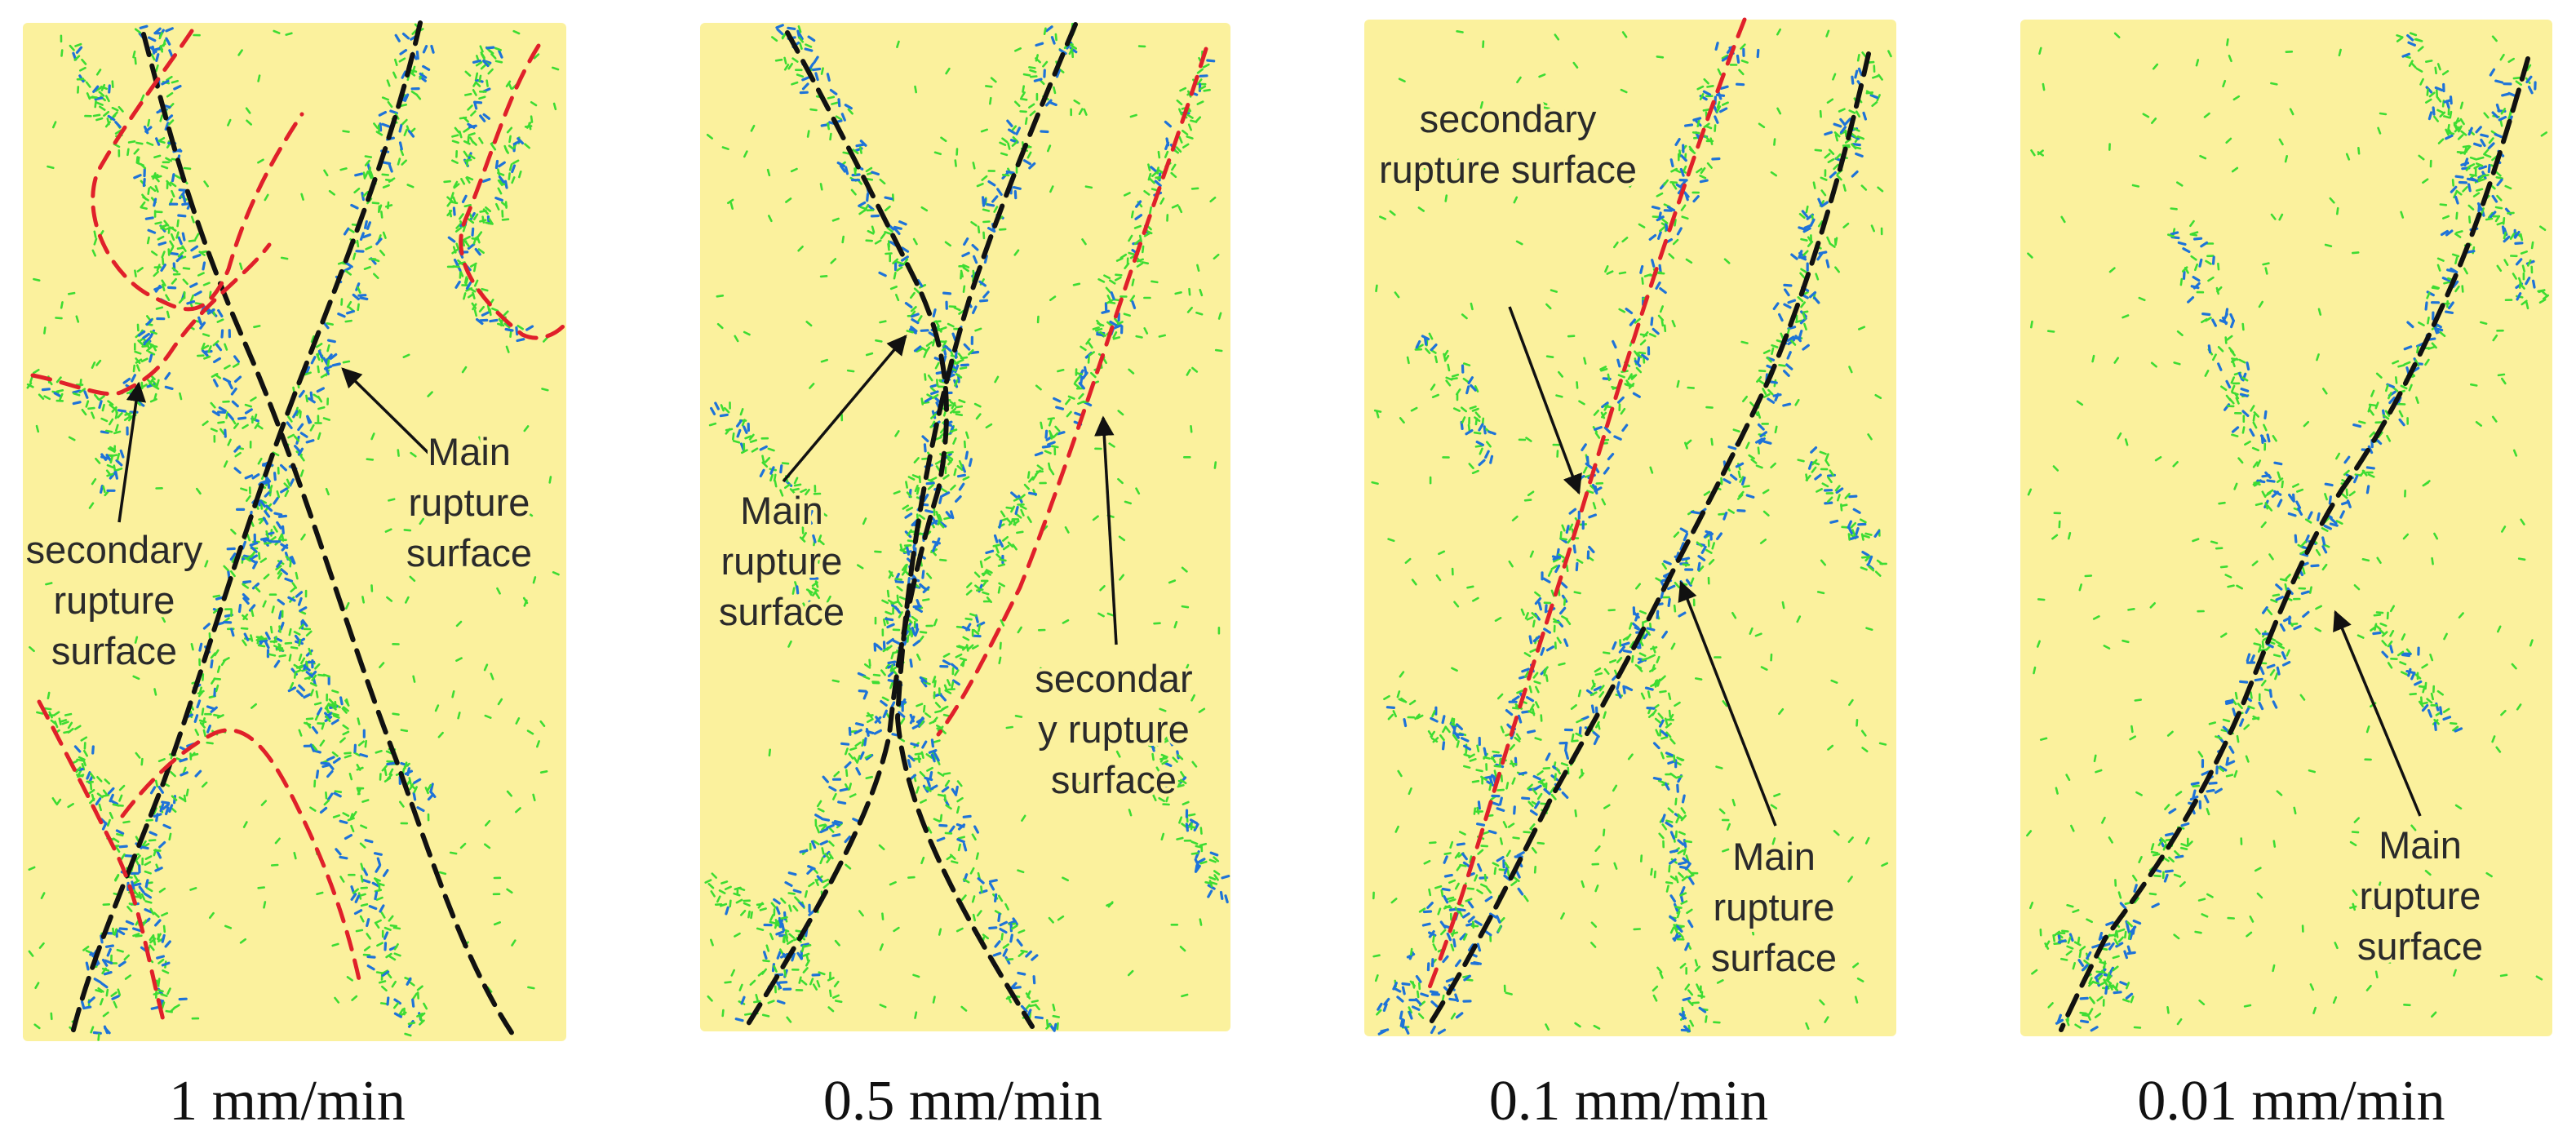 Image resolution: width=2576 pixels, height=1144 pixels. What do you see at coordinates (329, 535) in the screenshot?
I see `main-rupture-line-1a` at bounding box center [329, 535].